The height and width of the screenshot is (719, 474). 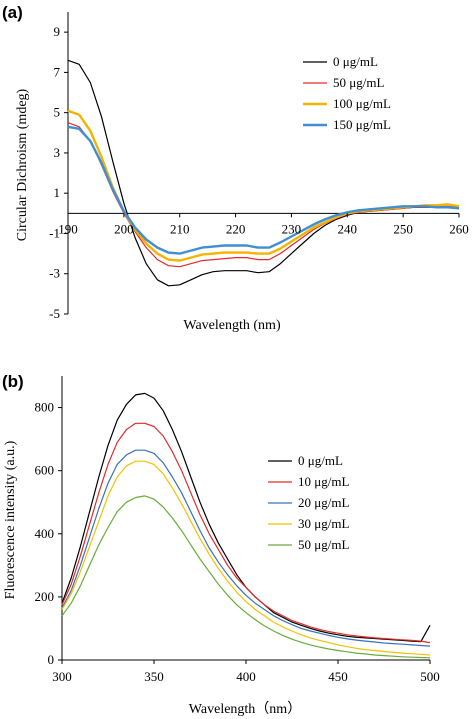 What do you see at coordinates (355, 61) in the screenshot?
I see `chart-a-legend-label-1: 0 μg/mL` at bounding box center [355, 61].